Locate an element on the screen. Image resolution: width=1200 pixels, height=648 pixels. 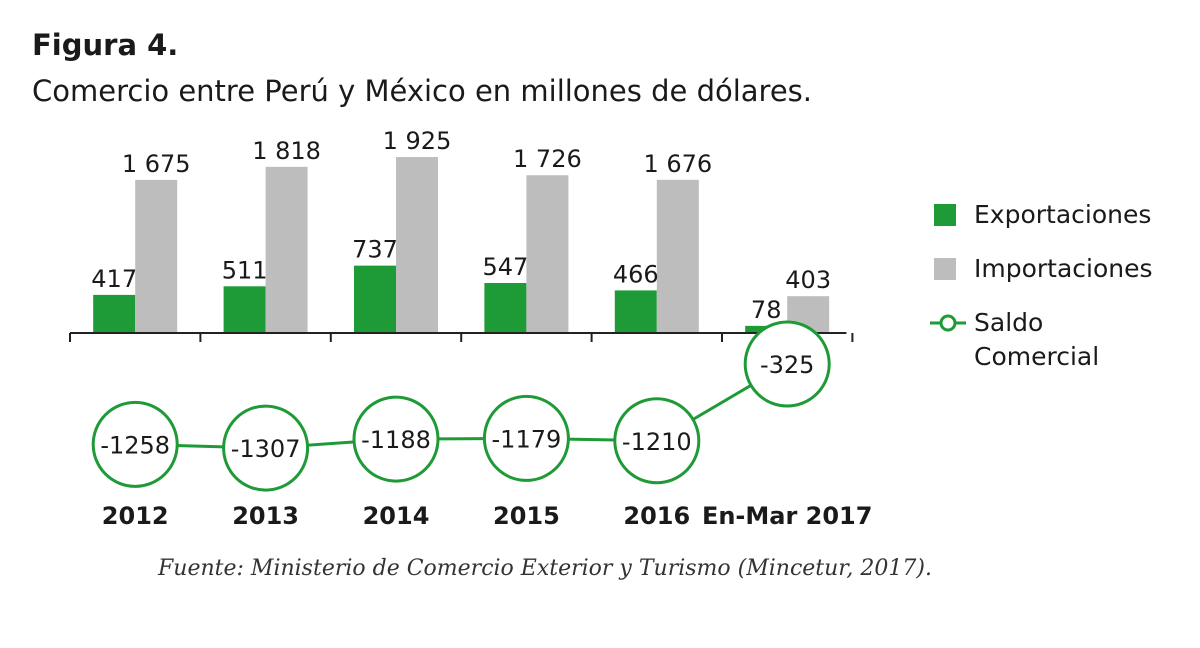
legend-label-balance-1: Saldo is located at coordinates (1009, 322).